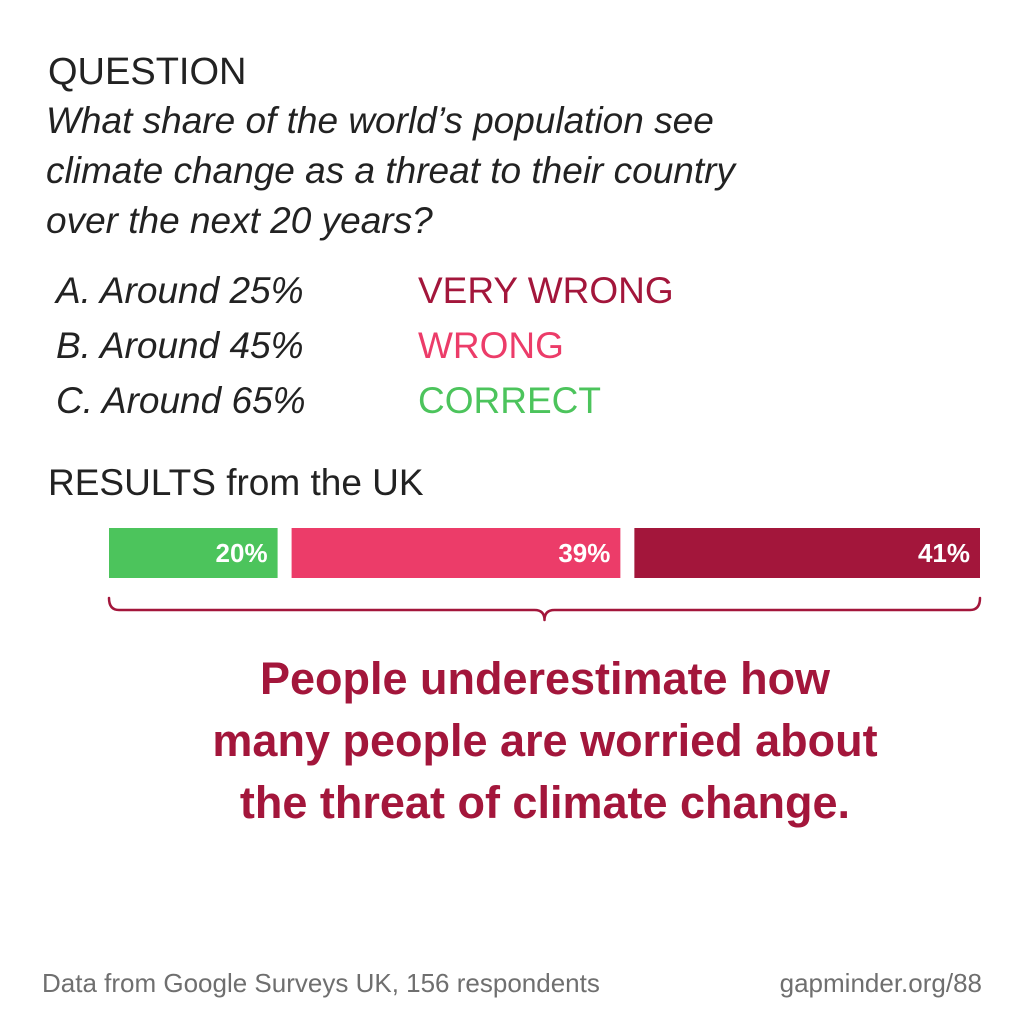 The image size is (1024, 1024). What do you see at coordinates (546, 290) in the screenshot?
I see `option-verdict-a: VERY WRONG` at bounding box center [546, 290].